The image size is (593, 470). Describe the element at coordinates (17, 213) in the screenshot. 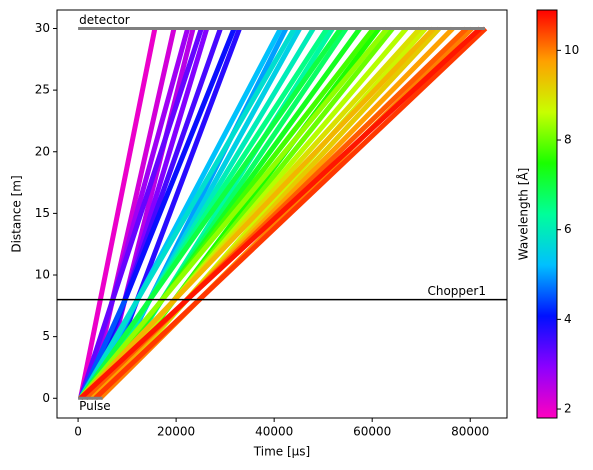

I see `y-axis-label: Distance [m]` at that location.